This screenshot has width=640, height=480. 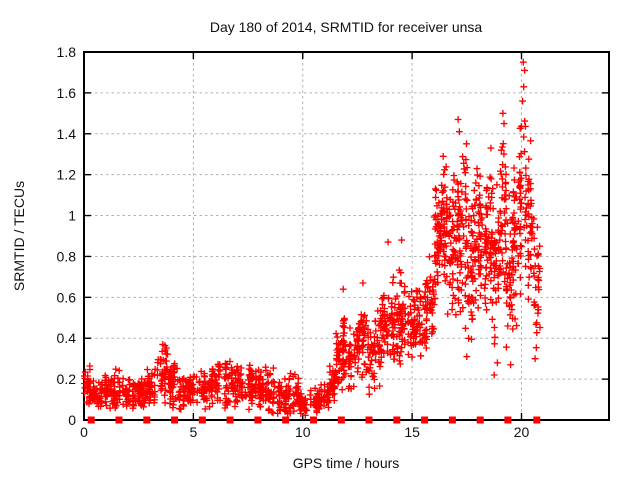 What do you see at coordinates (72, 420) in the screenshot?
I see `y-tick-label: 0` at bounding box center [72, 420].